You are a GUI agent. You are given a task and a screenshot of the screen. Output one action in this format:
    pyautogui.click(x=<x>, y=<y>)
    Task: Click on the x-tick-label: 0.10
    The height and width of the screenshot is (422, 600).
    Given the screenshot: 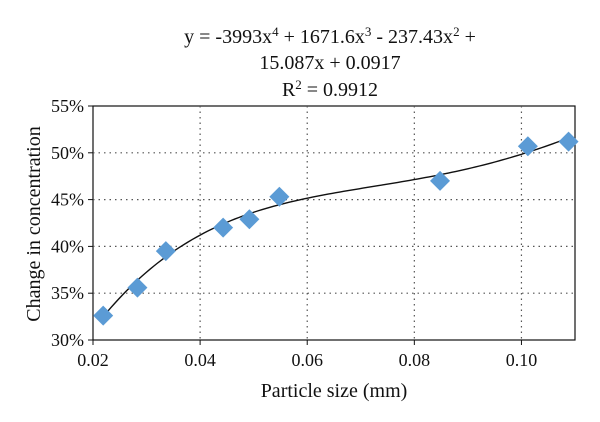 What is the action you would take?
    pyautogui.click(x=522, y=360)
    